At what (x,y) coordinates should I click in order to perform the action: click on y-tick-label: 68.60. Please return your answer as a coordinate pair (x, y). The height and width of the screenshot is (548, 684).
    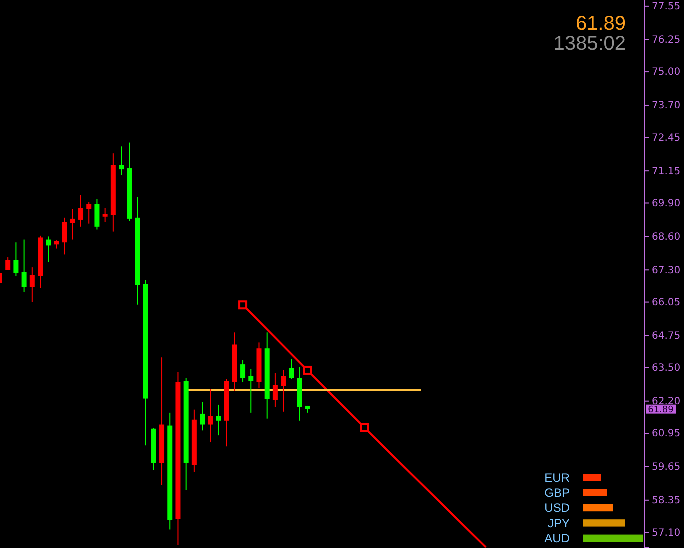
    Looking at the image, I should click on (666, 237).